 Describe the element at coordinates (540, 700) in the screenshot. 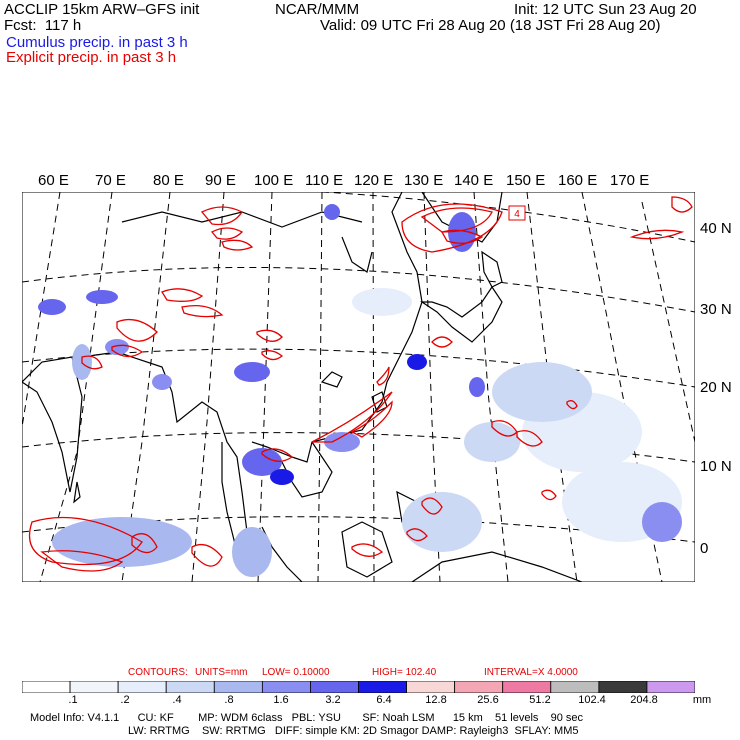

I see `colorbar-label: 51.2` at that location.